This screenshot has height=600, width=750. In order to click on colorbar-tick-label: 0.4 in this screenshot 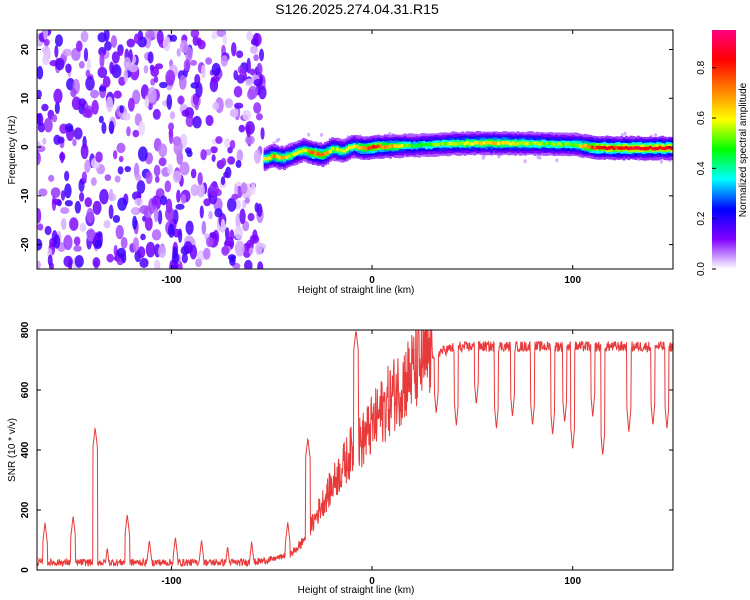, I will do `click(701, 168)`.